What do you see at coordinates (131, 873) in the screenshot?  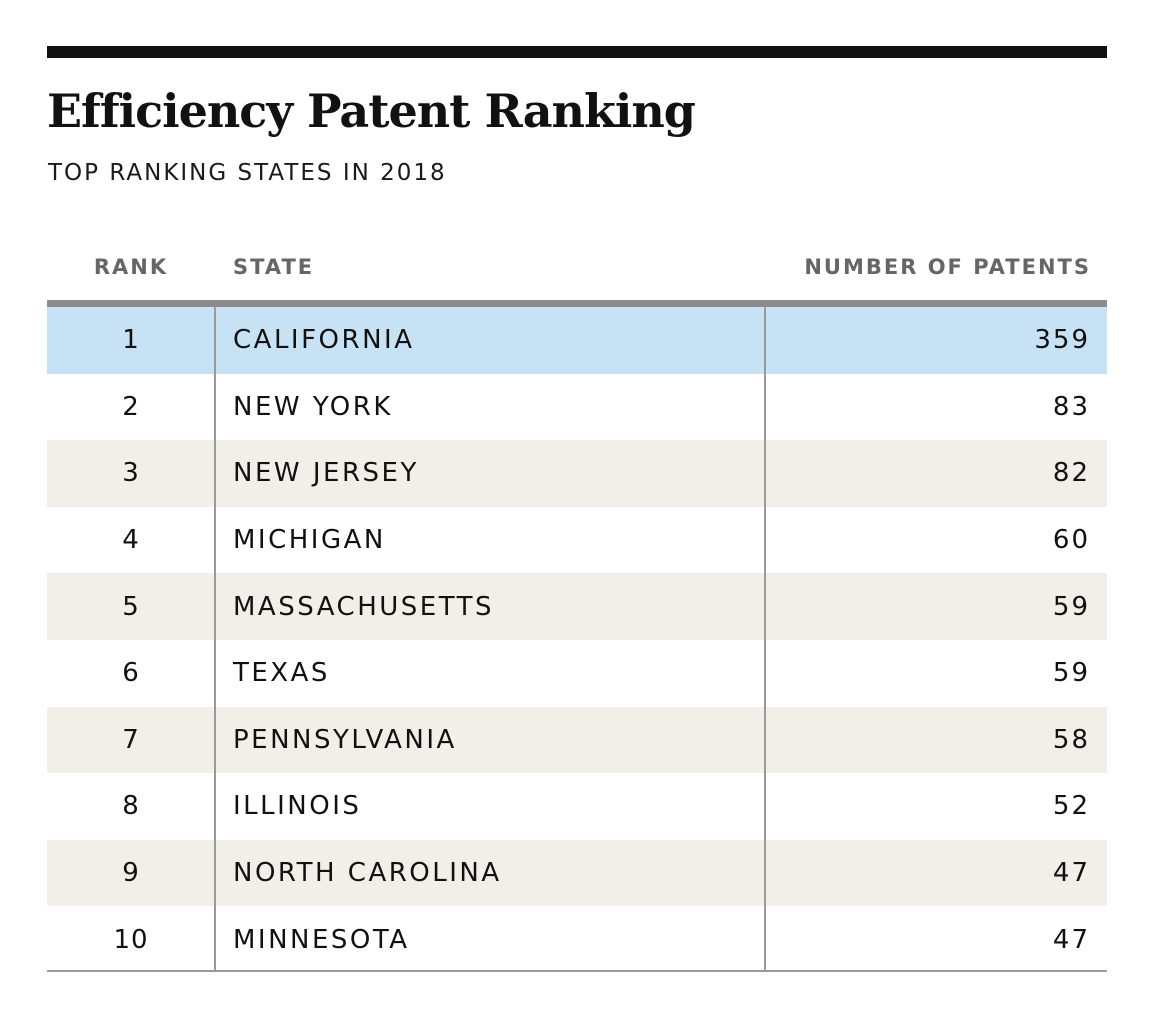 I see `cell-rank: 9` at bounding box center [131, 873].